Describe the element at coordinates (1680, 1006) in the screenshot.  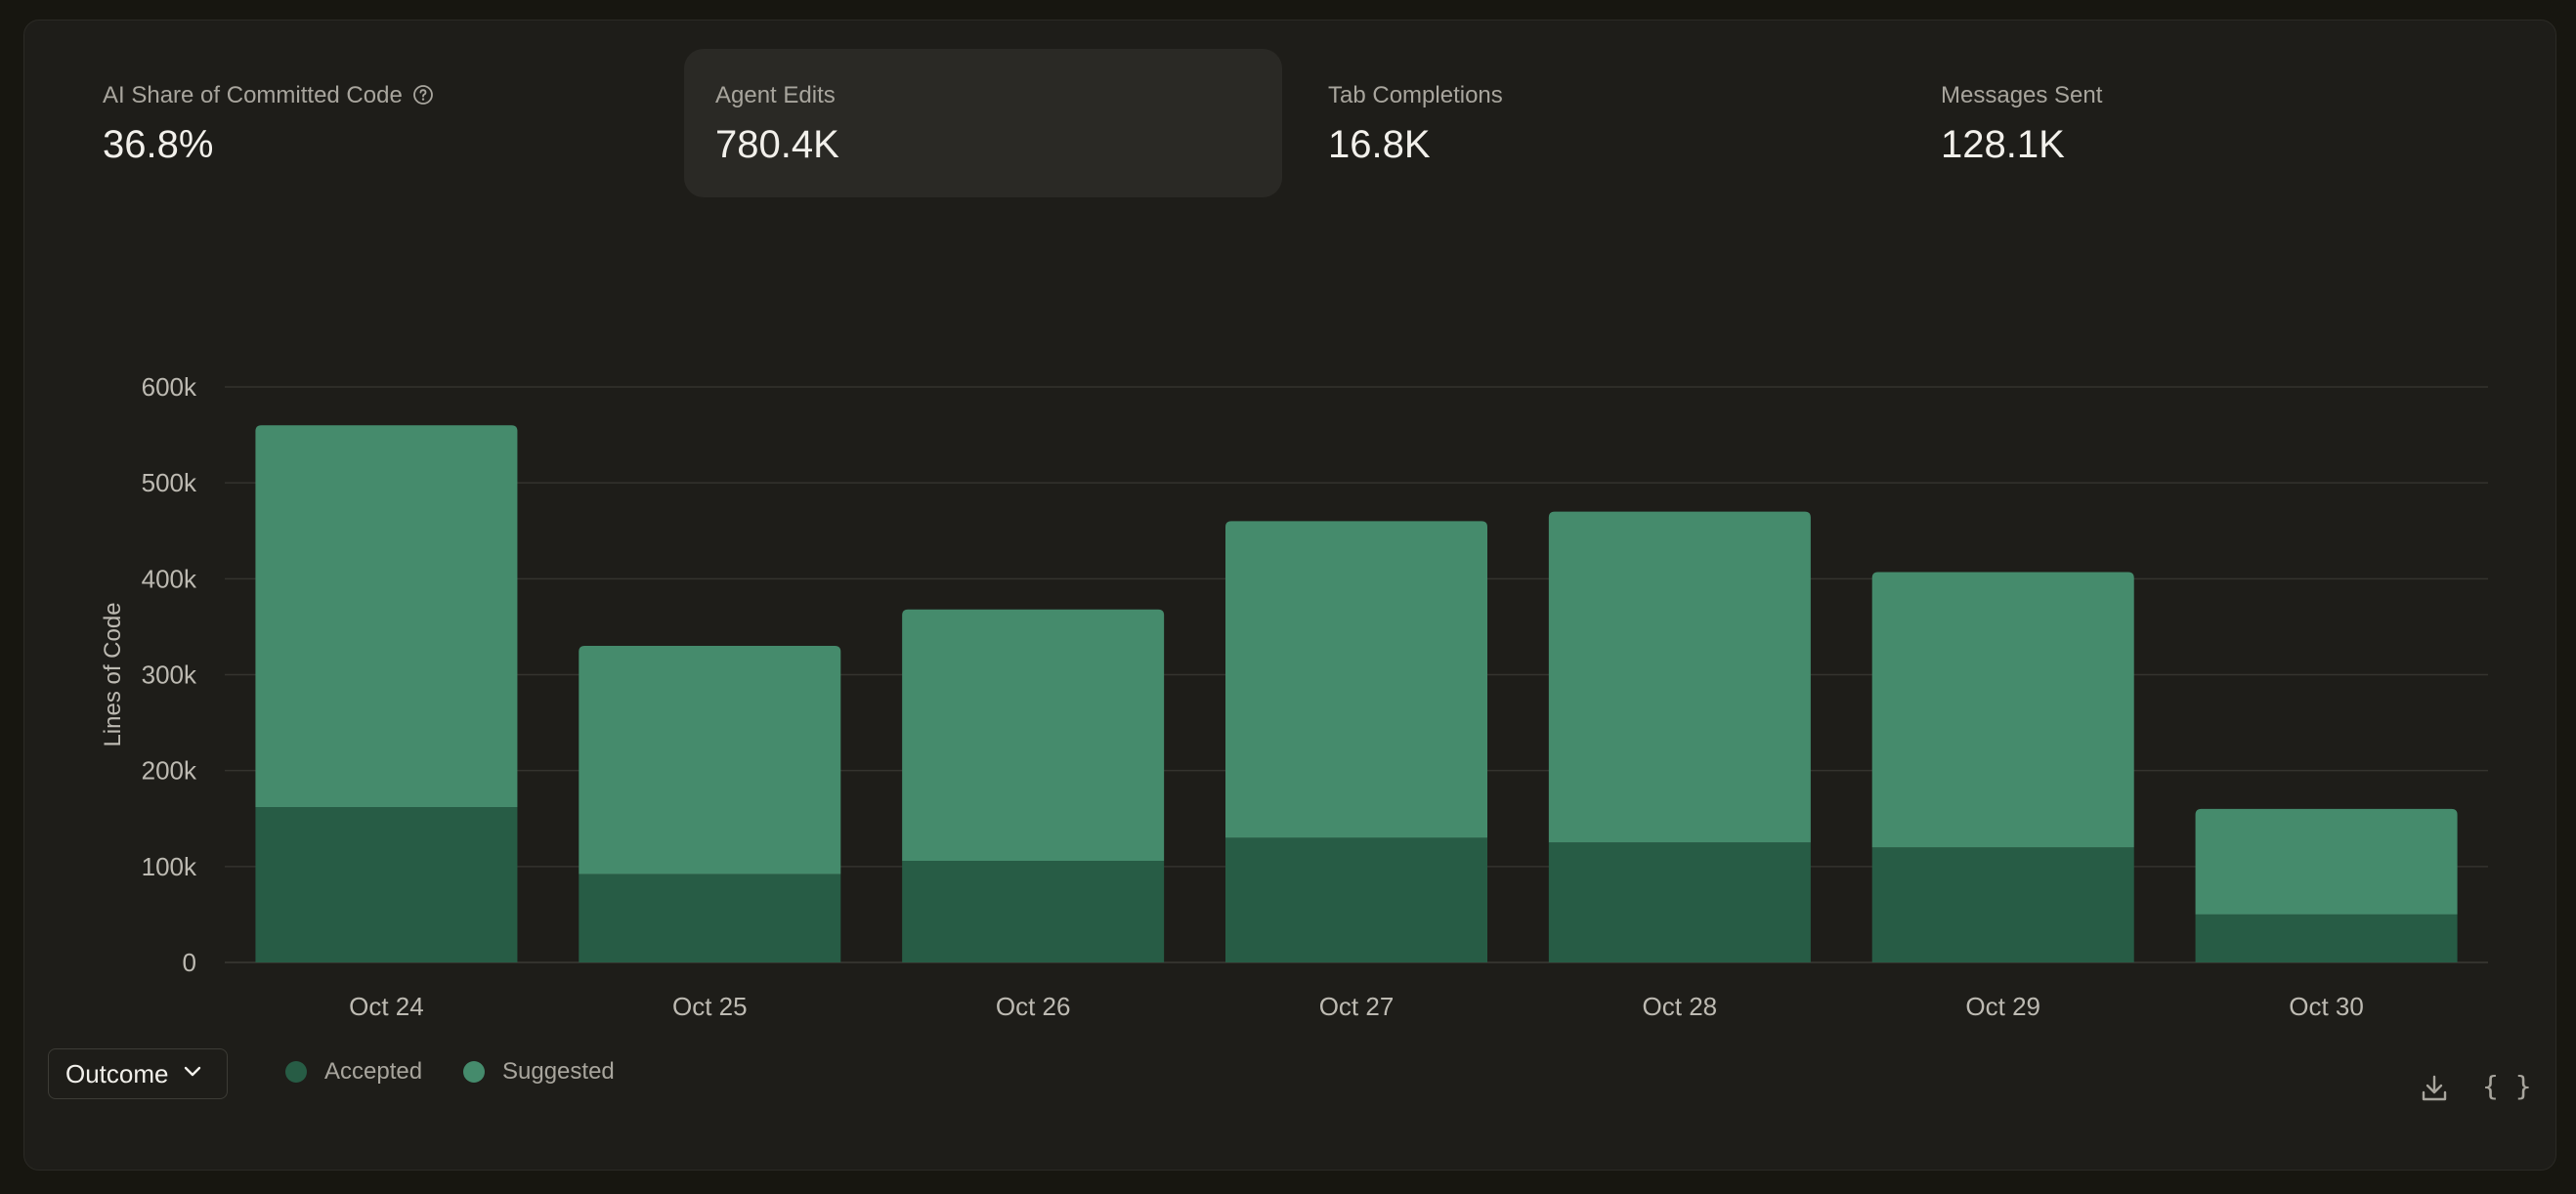
I see `x-tick-label: Oct 28` at that location.